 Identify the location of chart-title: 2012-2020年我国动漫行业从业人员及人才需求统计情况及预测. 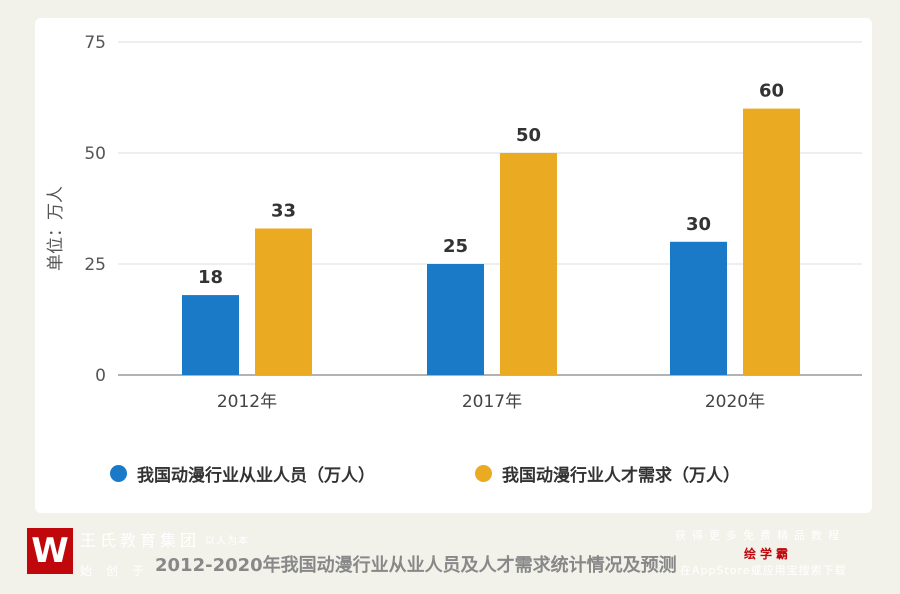
(416, 565).